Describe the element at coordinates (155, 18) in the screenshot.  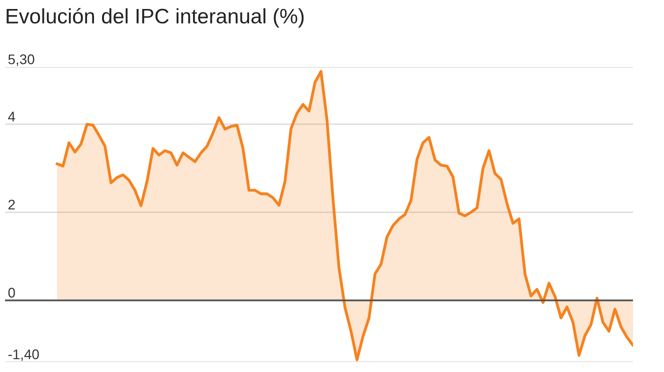
I see `chart-title: Evolución del IPC interanual (%)` at that location.